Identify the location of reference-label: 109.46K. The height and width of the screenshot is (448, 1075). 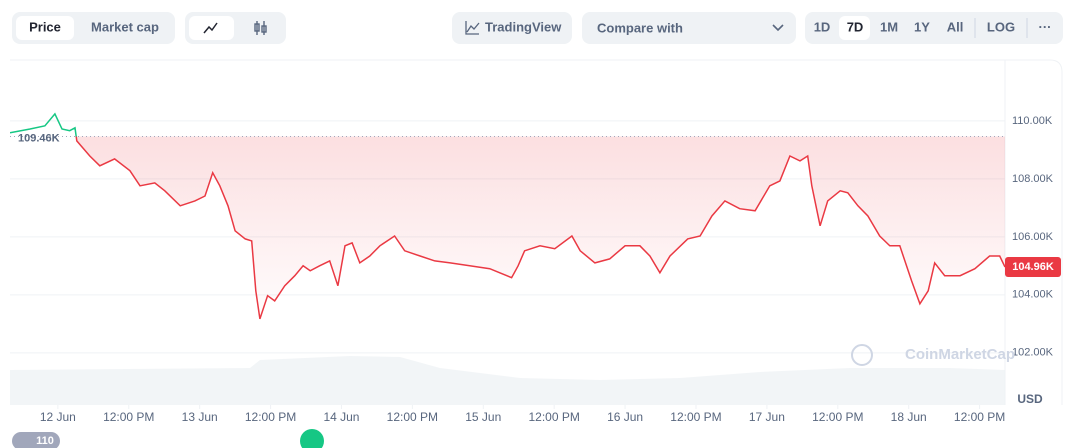
(39, 138).